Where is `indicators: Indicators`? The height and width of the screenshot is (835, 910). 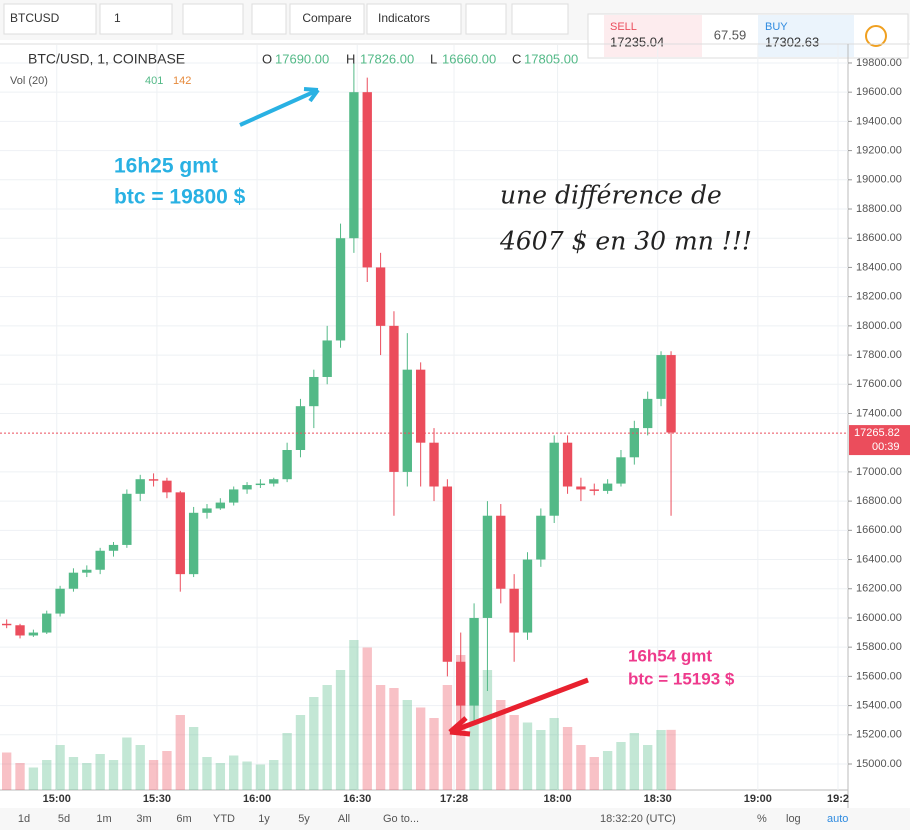
indicators: Indicators is located at coordinates (404, 18).